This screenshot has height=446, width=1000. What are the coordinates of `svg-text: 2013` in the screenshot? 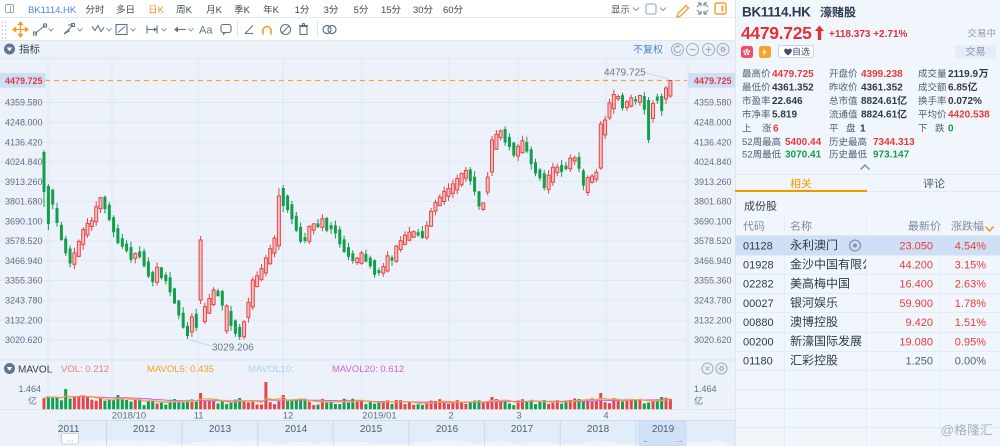 It's located at (220, 429).